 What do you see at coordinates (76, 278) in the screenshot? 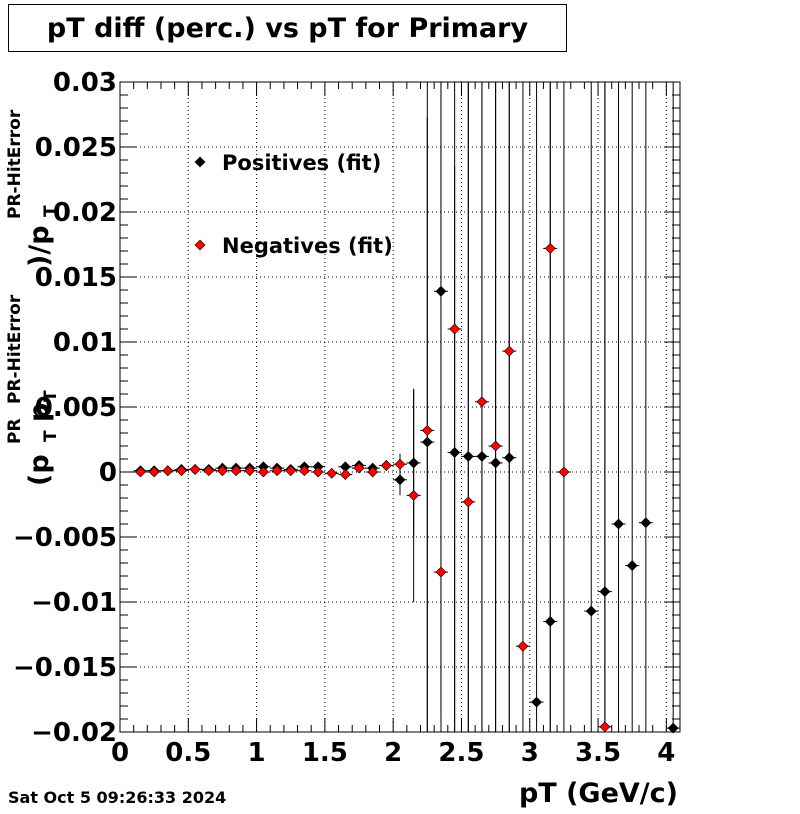
I see `y-tick-label: 0.015` at bounding box center [76, 278].